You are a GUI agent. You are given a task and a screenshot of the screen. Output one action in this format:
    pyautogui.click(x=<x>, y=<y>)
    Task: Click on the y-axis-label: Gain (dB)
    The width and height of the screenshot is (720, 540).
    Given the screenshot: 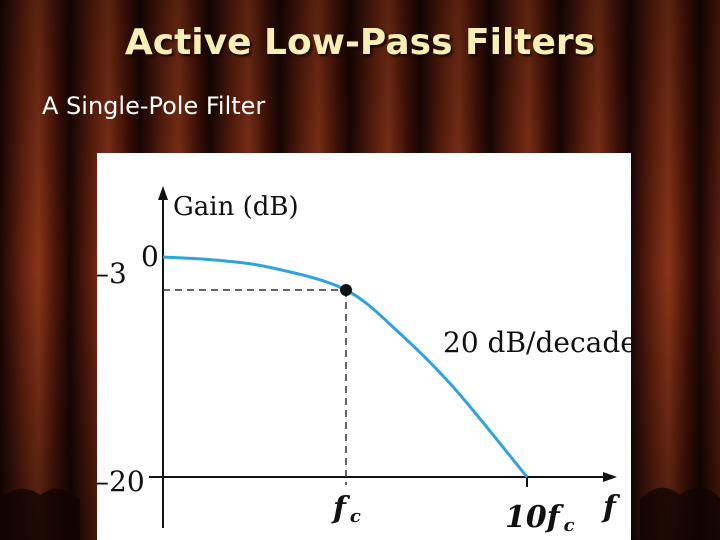 What is the action you would take?
    pyautogui.click(x=236, y=207)
    